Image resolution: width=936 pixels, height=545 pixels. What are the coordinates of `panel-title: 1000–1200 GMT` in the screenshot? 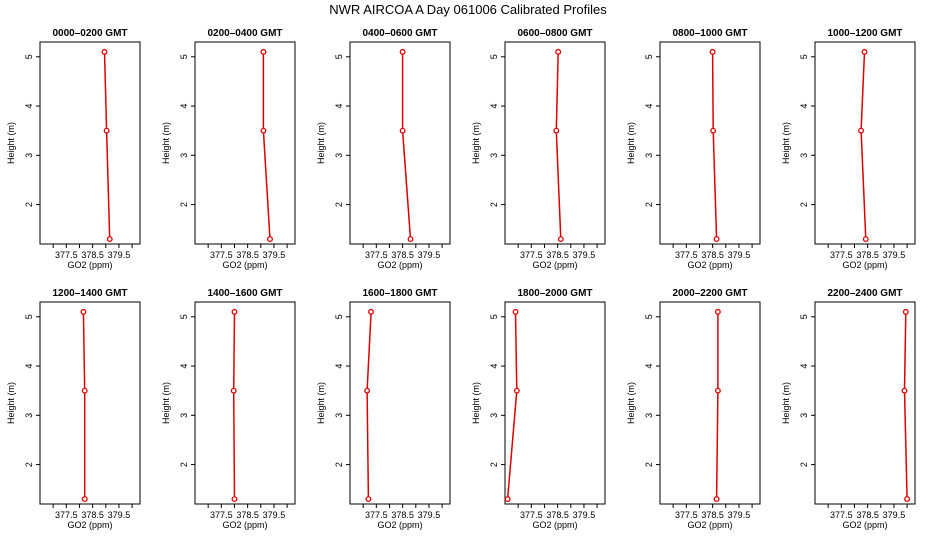 It's located at (864, 33).